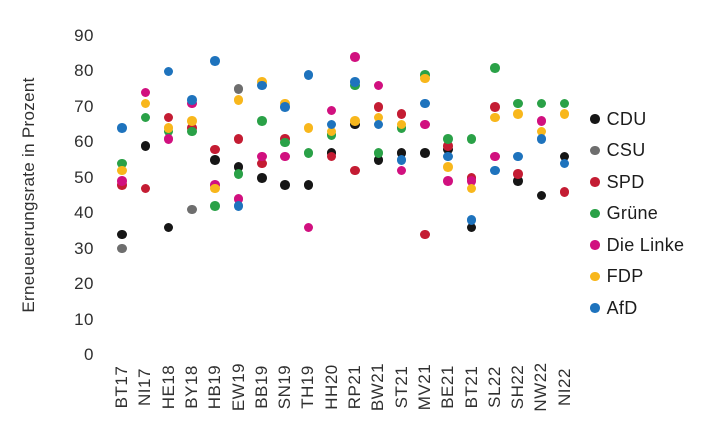  What do you see at coordinates (495, 170) in the screenshot?
I see `data-point-afd-sl22` at bounding box center [495, 170].